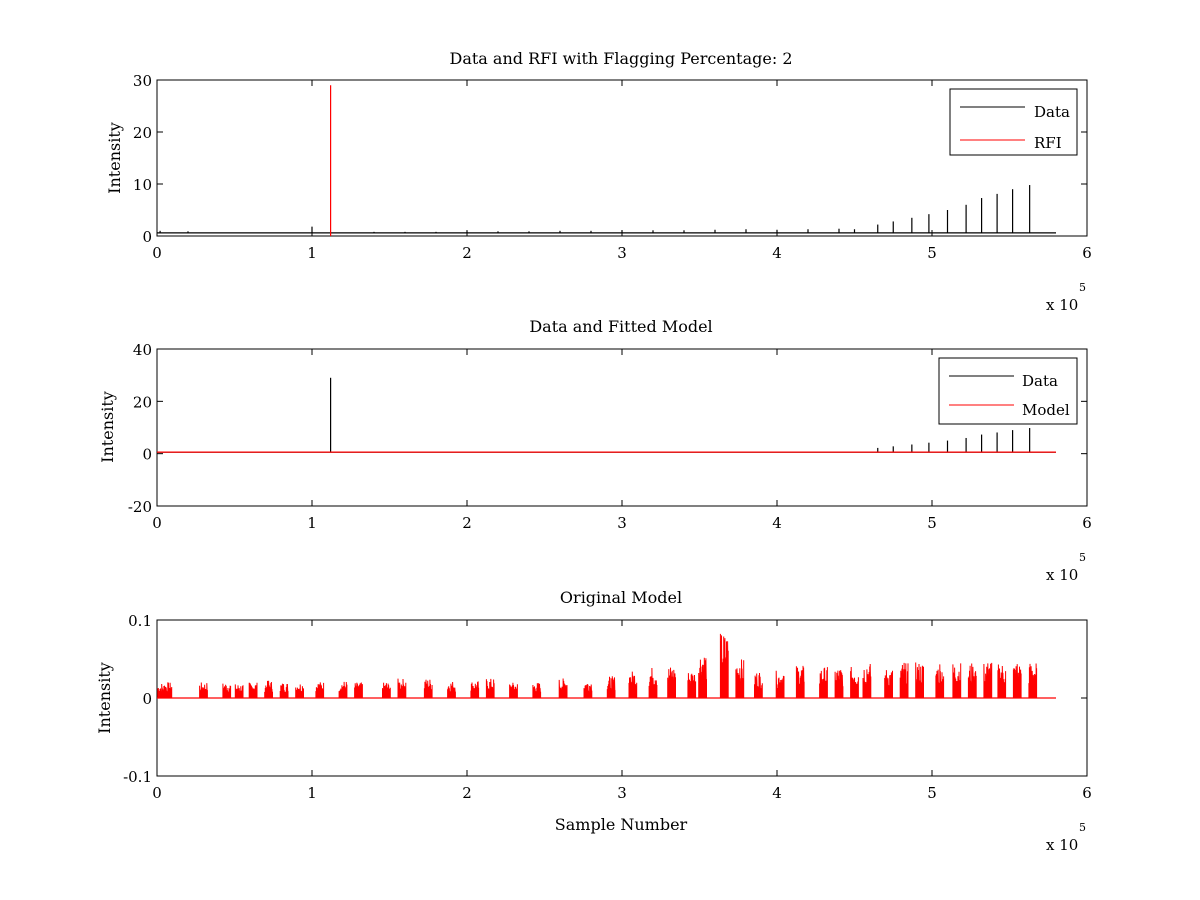 The image size is (1200, 900). Describe the element at coordinates (1062, 845) in the screenshot. I see `panel-3-x-multiplier-text: x 10` at that location.